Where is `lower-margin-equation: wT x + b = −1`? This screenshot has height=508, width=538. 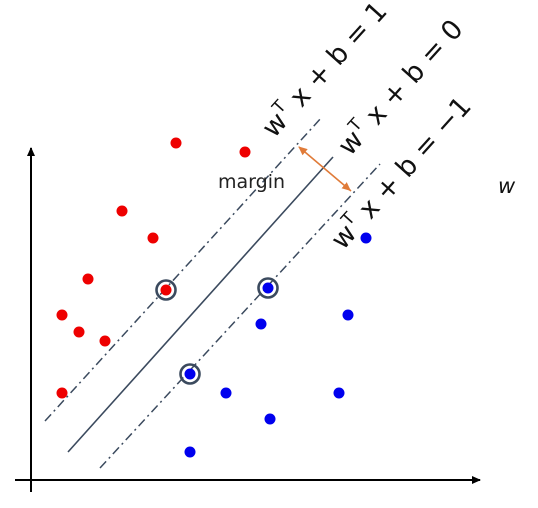 lower-margin-equation: wT x + b = −1 is located at coordinates (400, 172).